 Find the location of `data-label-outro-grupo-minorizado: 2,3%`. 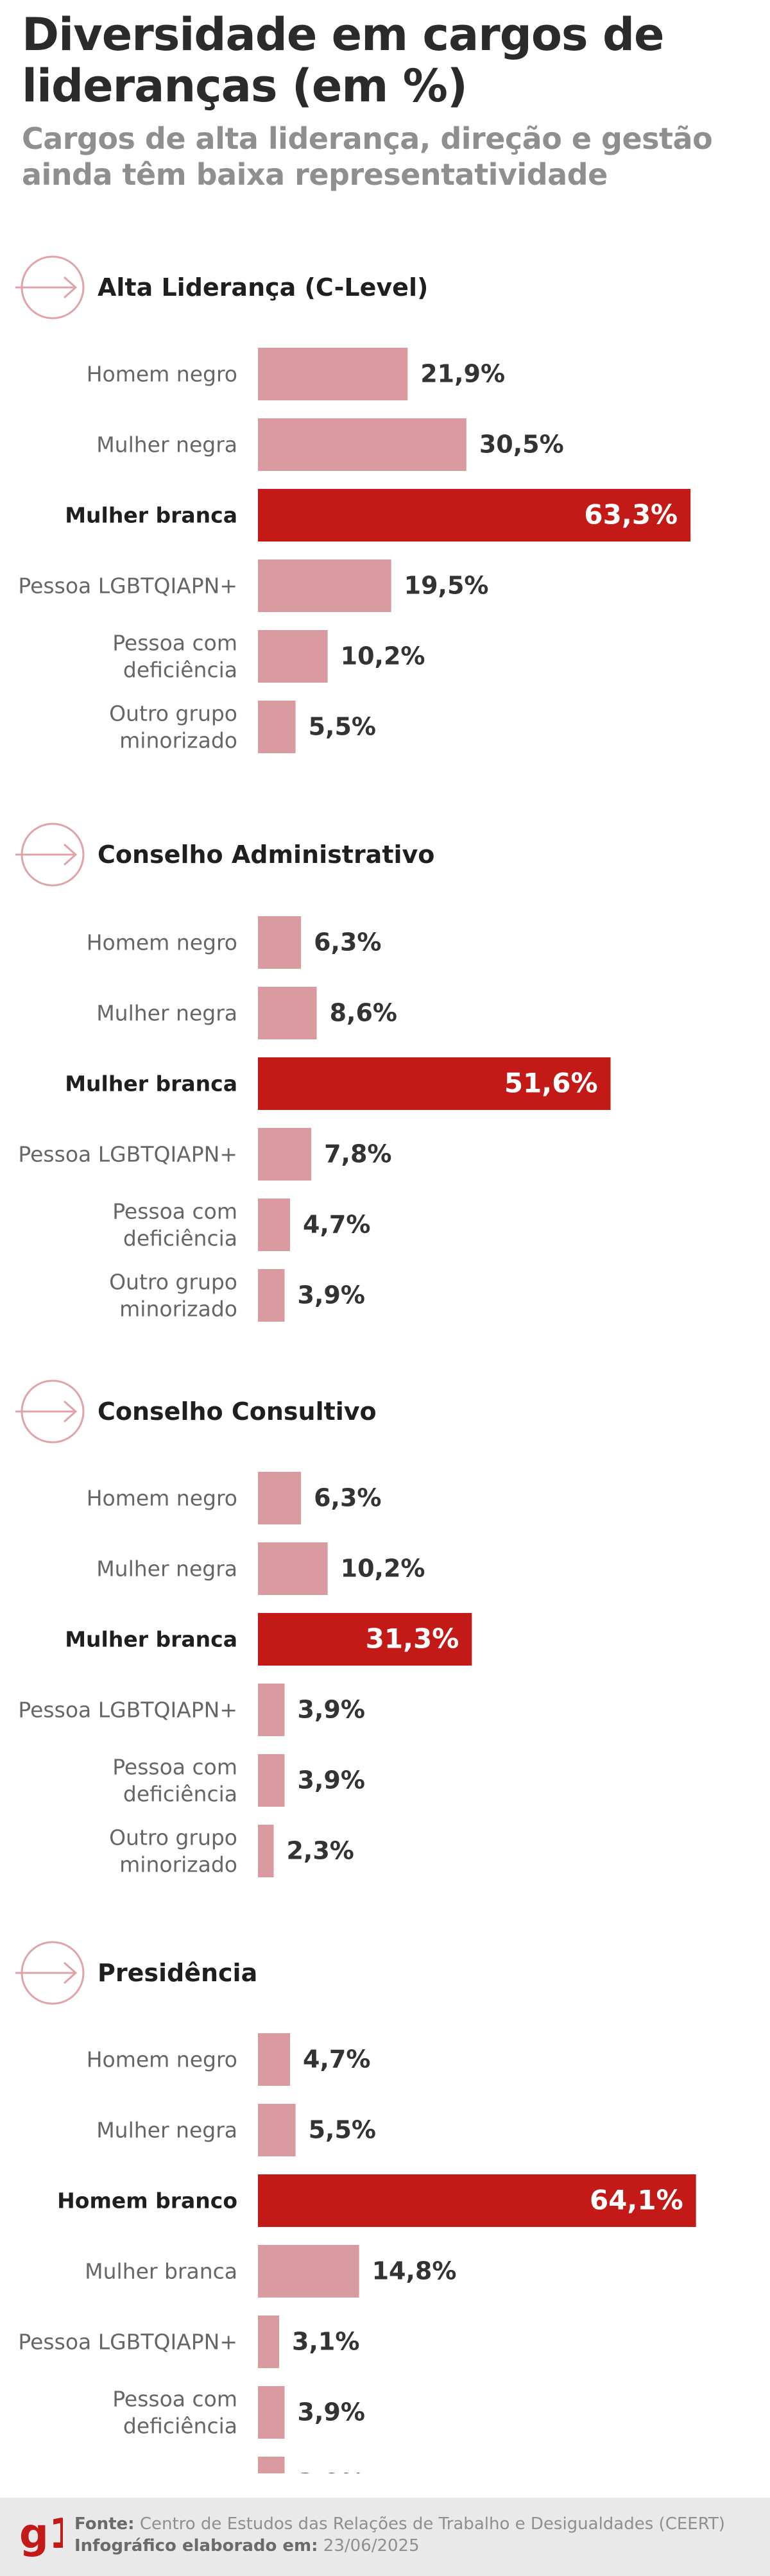

data-label-outro-grupo-minorizado: 2,3% is located at coordinates (320, 1851).